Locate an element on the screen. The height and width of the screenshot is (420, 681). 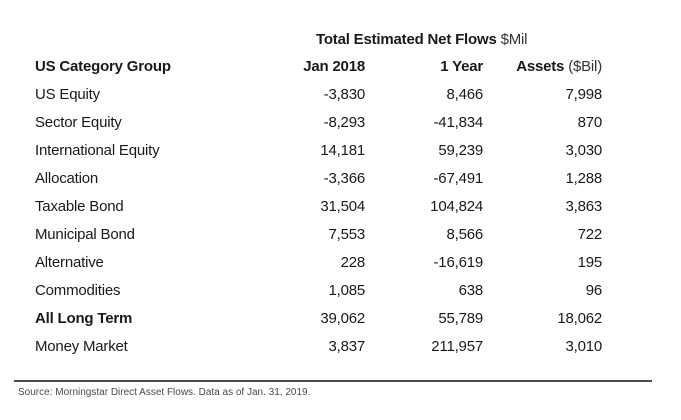
table-row: Sector Equity -8,293 -41,834 870 is located at coordinates (318, 122).